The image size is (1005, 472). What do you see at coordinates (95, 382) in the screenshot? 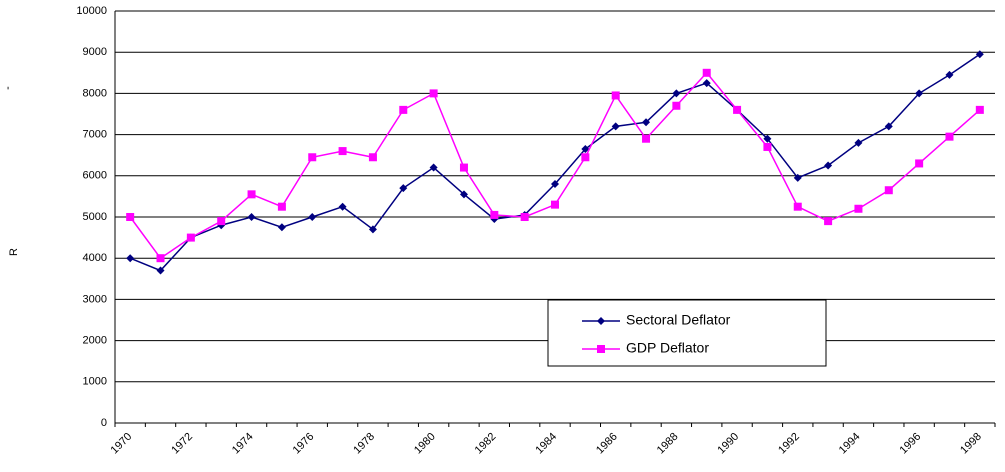
I see `y-tick-label: 1000` at bounding box center [95, 382].